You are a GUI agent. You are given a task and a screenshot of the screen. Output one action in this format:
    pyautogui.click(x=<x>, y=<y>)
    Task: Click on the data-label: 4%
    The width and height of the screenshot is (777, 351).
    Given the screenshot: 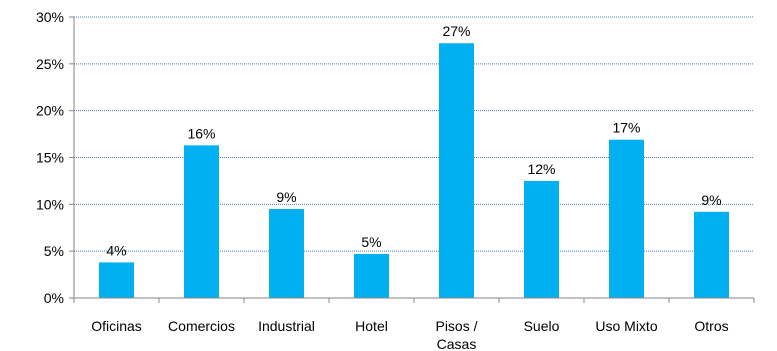 What is the action you would take?
    pyautogui.click(x=116, y=250)
    